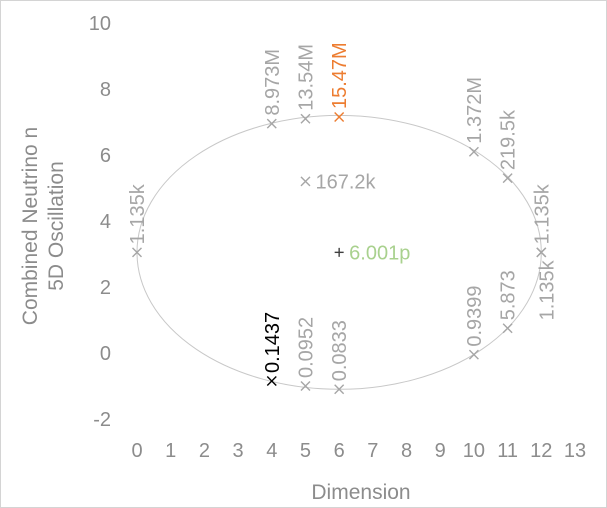 This screenshot has width=607, height=508. What do you see at coordinates (440, 451) in the screenshot?
I see `x-tick-label: 9` at bounding box center [440, 451].